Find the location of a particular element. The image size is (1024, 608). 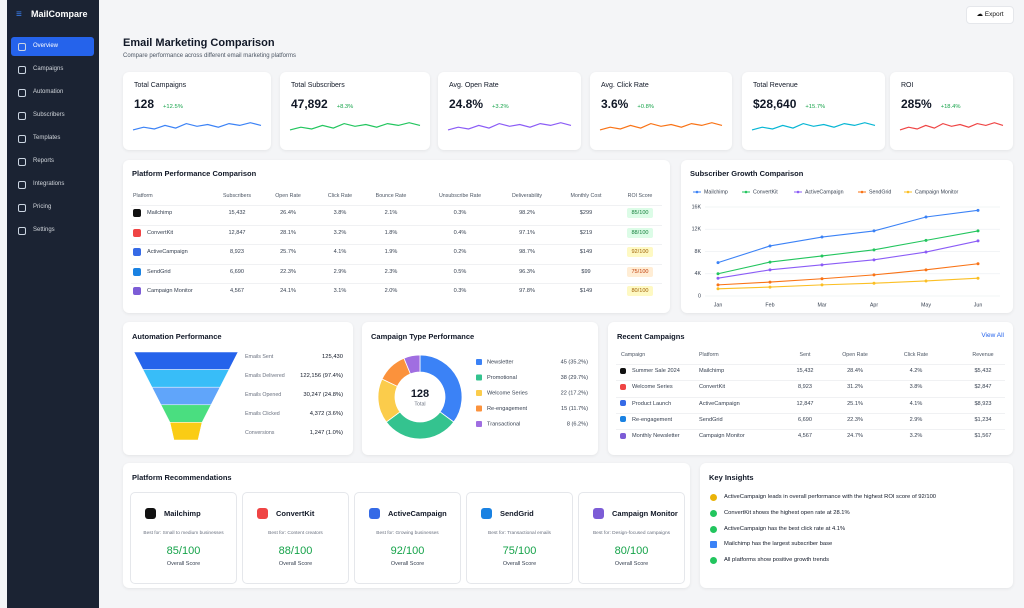

nav-item: Reports is located at coordinates (52, 161).